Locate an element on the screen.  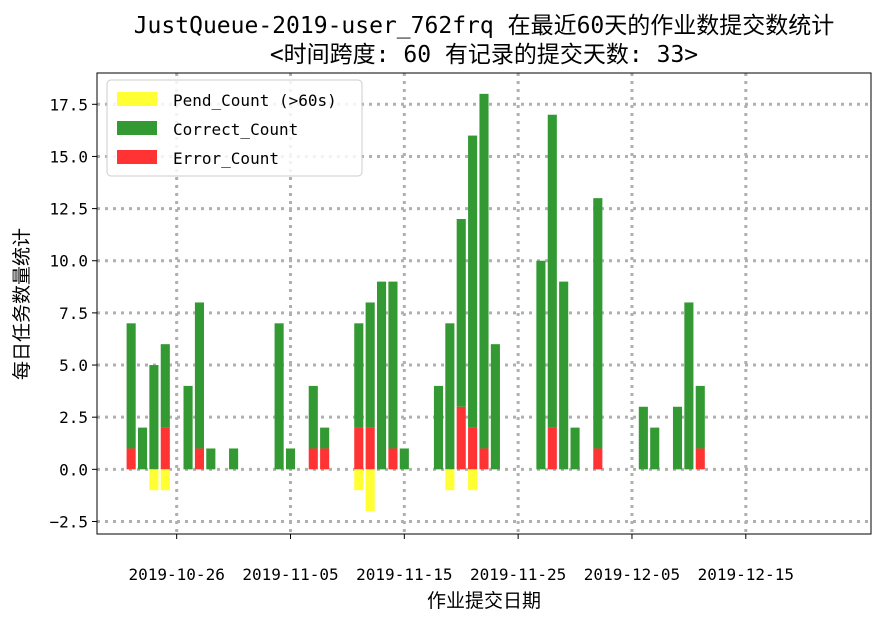
y-tick-label: 12.5 is located at coordinates (68, 209).